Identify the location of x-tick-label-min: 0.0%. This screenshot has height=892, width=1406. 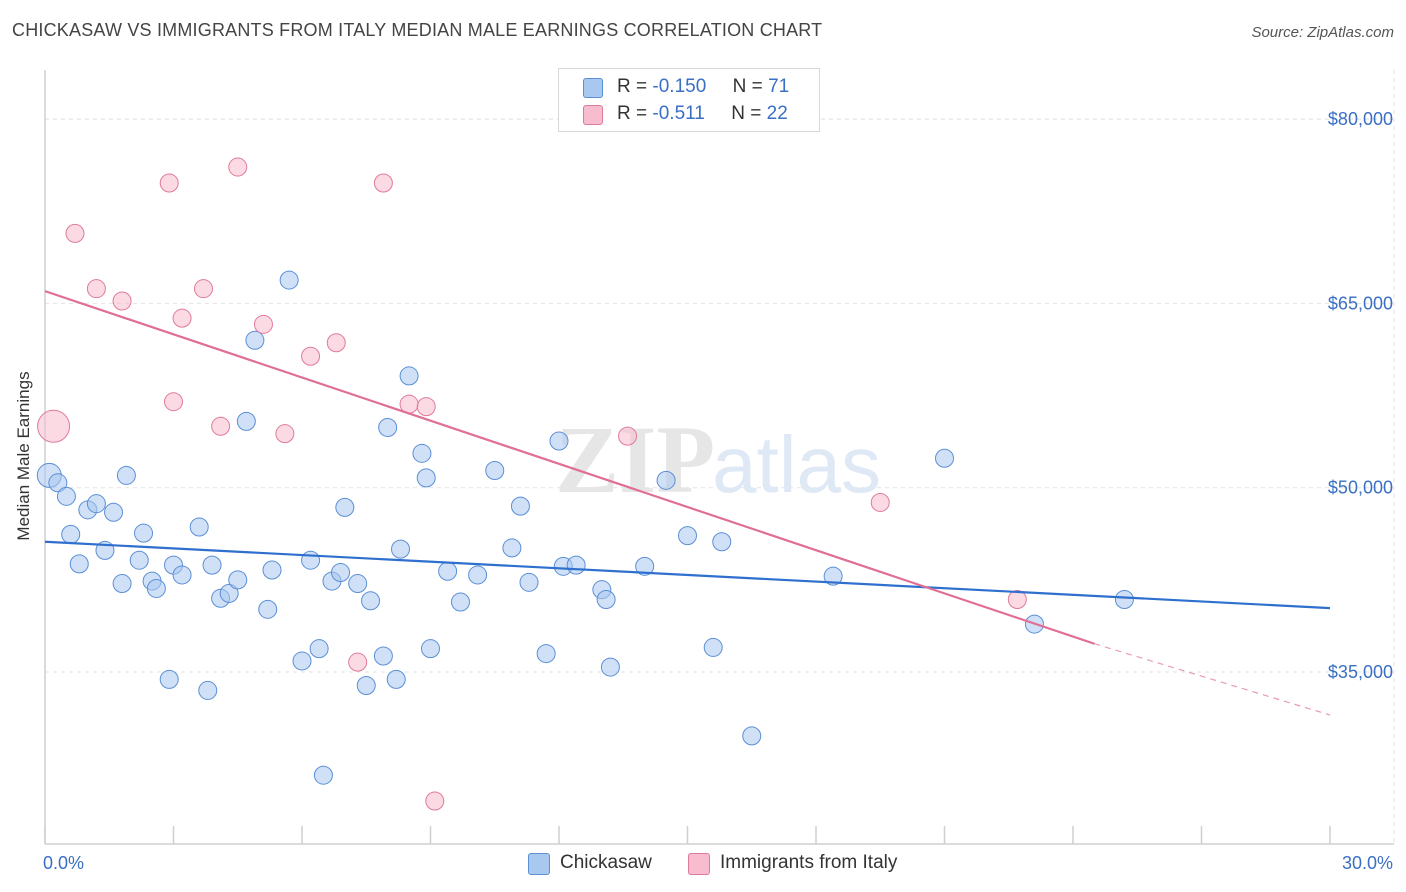
(63, 863).